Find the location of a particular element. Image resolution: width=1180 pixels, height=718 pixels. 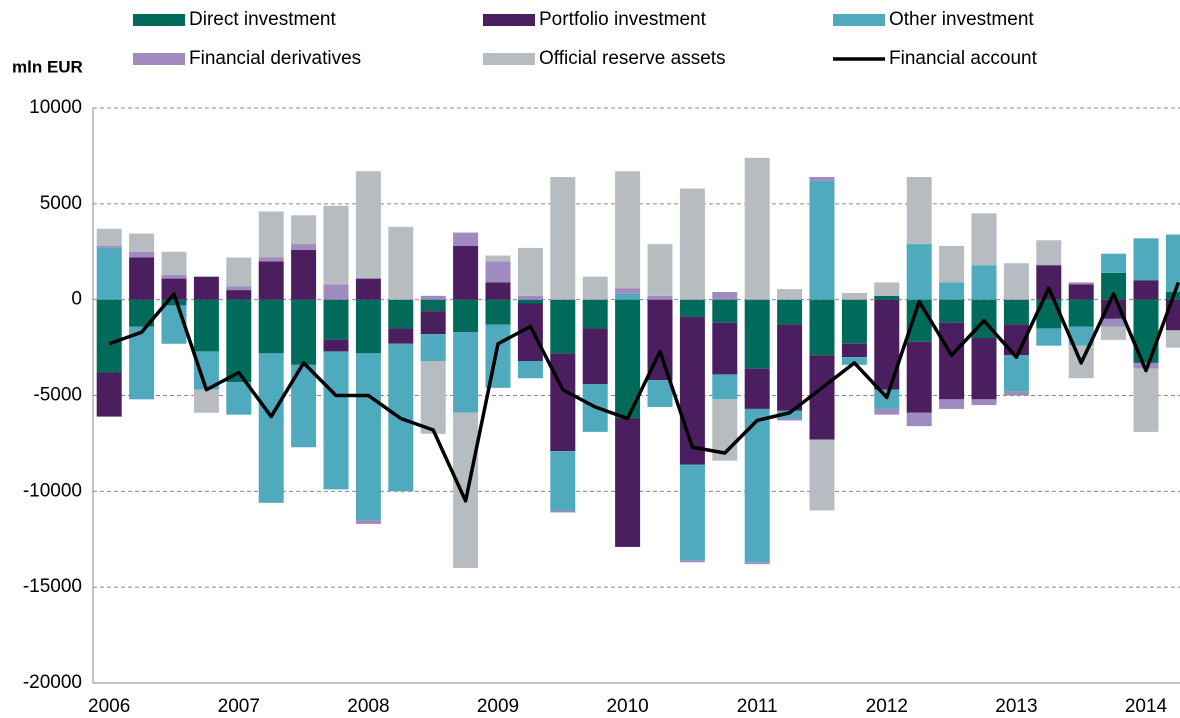

x-tick-label: 2011 is located at coordinates (757, 706).